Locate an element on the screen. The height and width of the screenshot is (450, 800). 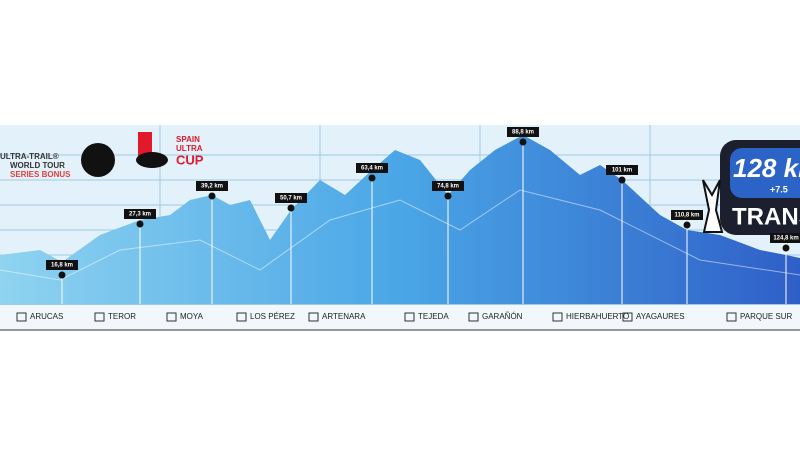
logo-text: SPAIN is located at coordinates (188, 139).